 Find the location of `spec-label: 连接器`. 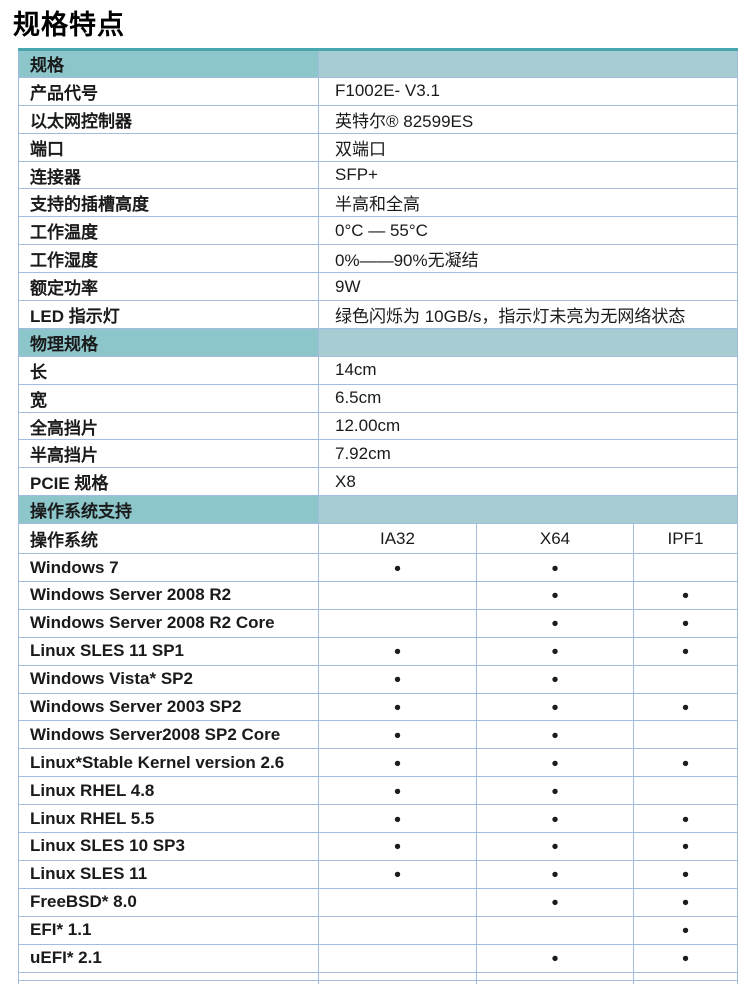

spec-label: 连接器 is located at coordinates (168, 175).